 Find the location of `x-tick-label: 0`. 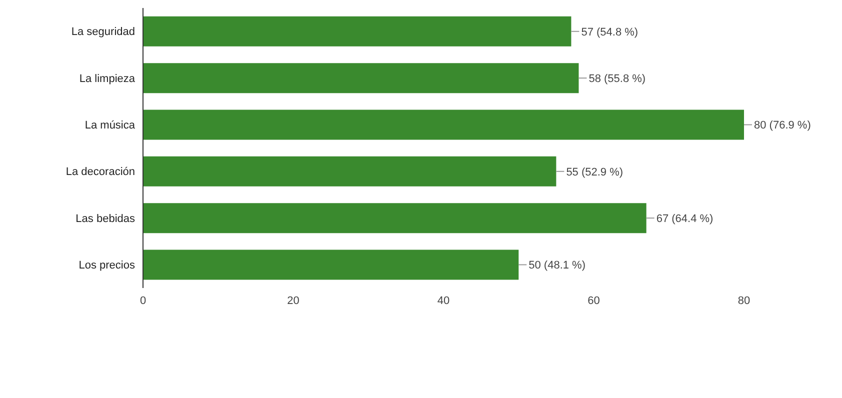

x-tick-label: 0 is located at coordinates (143, 300).